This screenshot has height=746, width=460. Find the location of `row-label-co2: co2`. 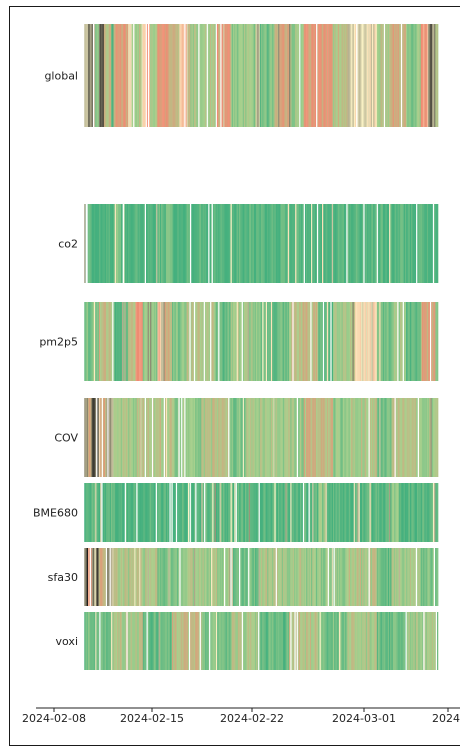

row-label-co2: co2 is located at coordinates (68, 244).